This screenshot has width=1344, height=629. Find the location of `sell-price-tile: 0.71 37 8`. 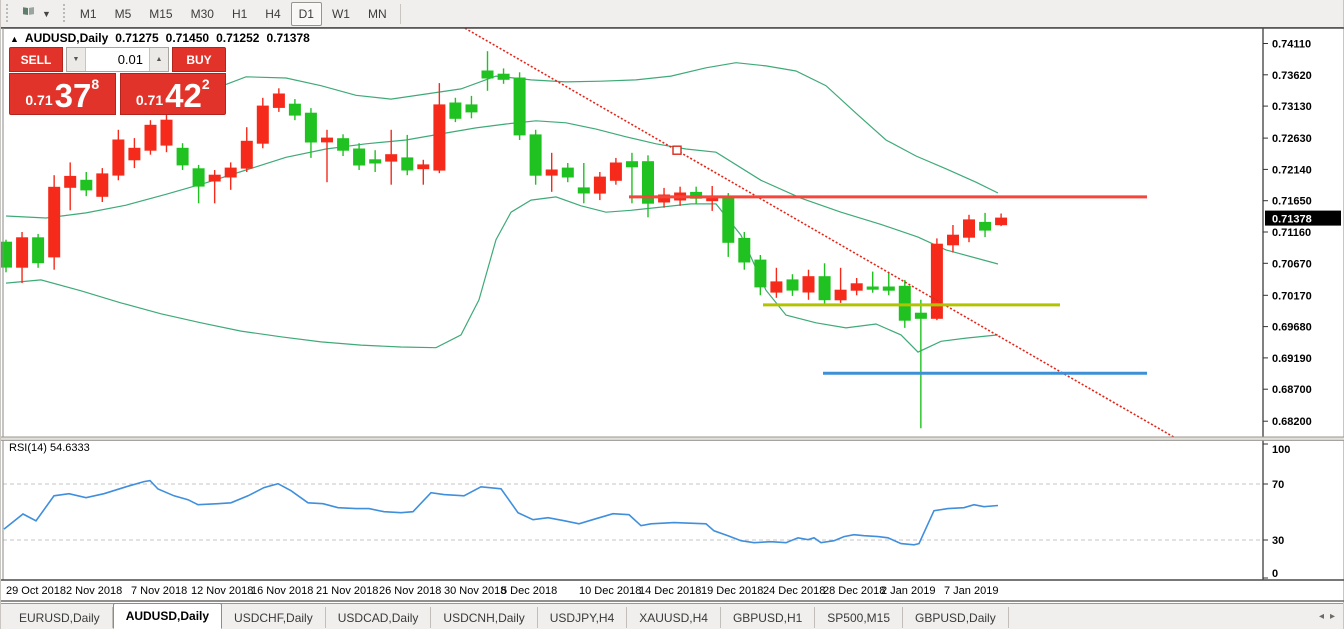

sell-price-tile: 0.71 37 8 is located at coordinates (62, 94).